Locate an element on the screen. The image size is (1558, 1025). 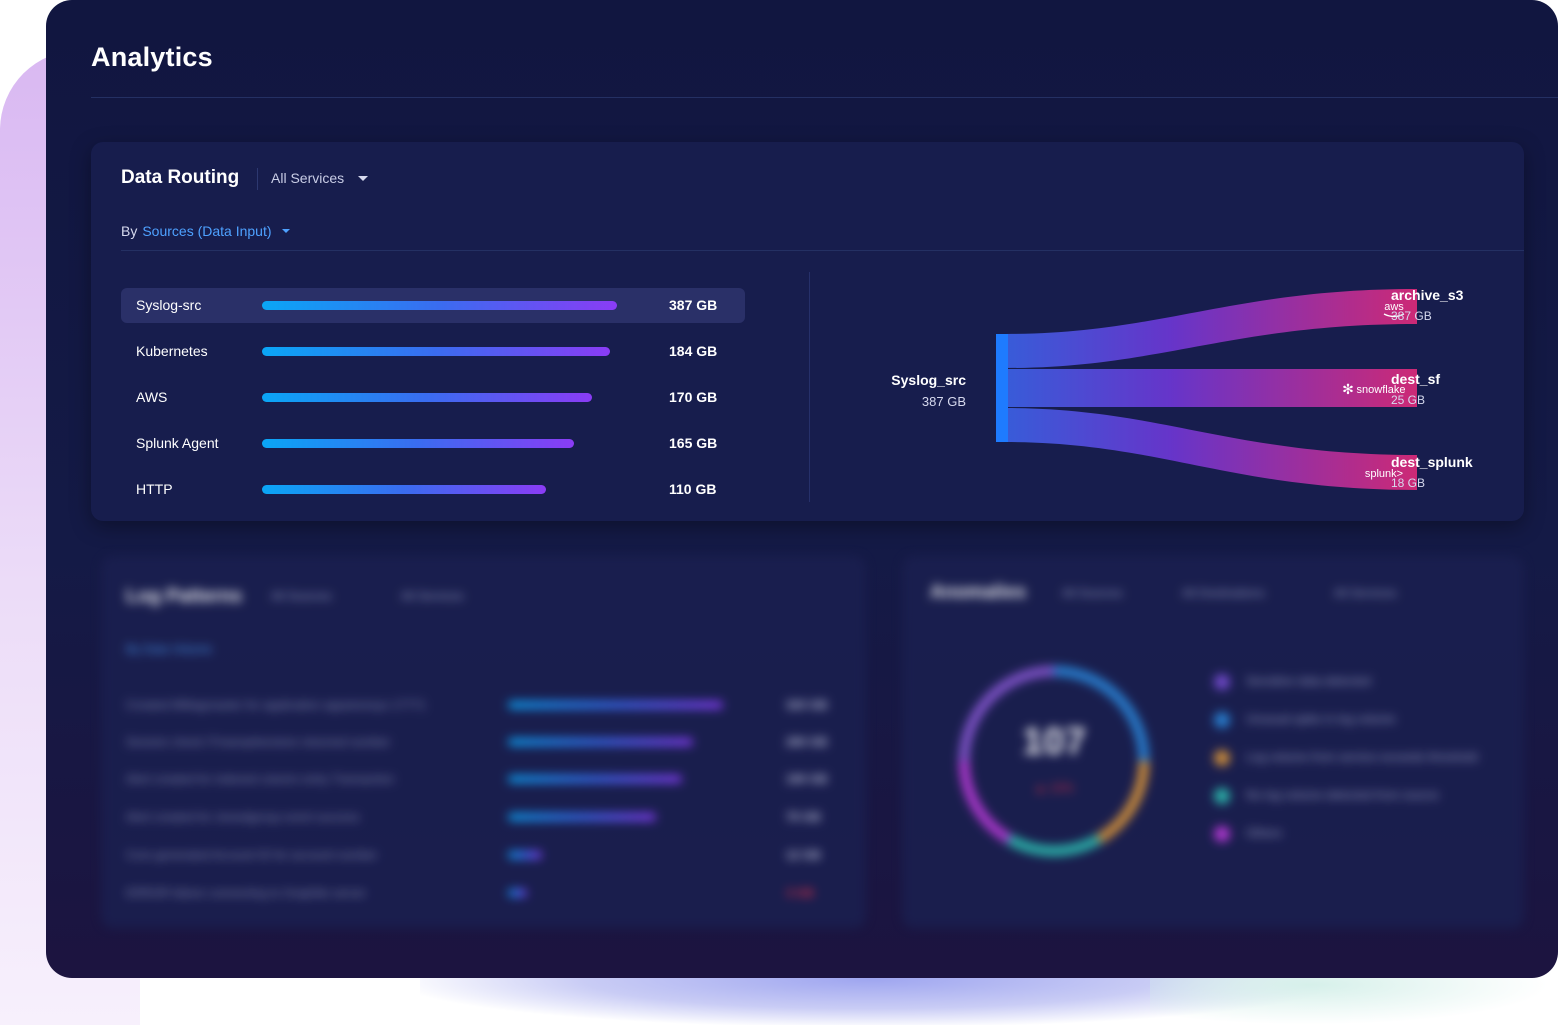
source-value: 170 GB is located at coordinates (693, 397).